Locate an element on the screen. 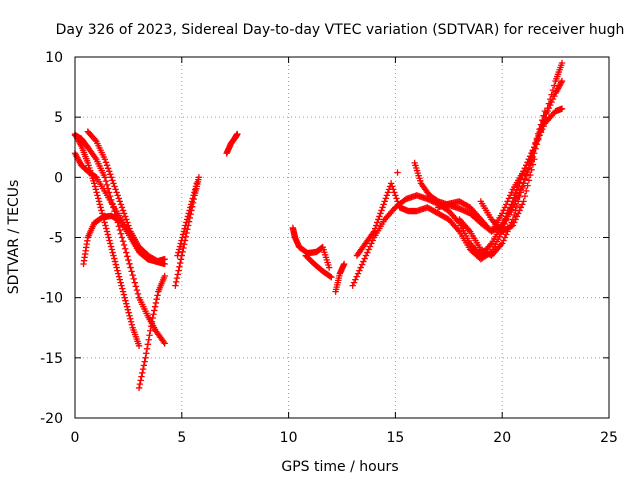  x-tick-label: 15 is located at coordinates (395, 438).